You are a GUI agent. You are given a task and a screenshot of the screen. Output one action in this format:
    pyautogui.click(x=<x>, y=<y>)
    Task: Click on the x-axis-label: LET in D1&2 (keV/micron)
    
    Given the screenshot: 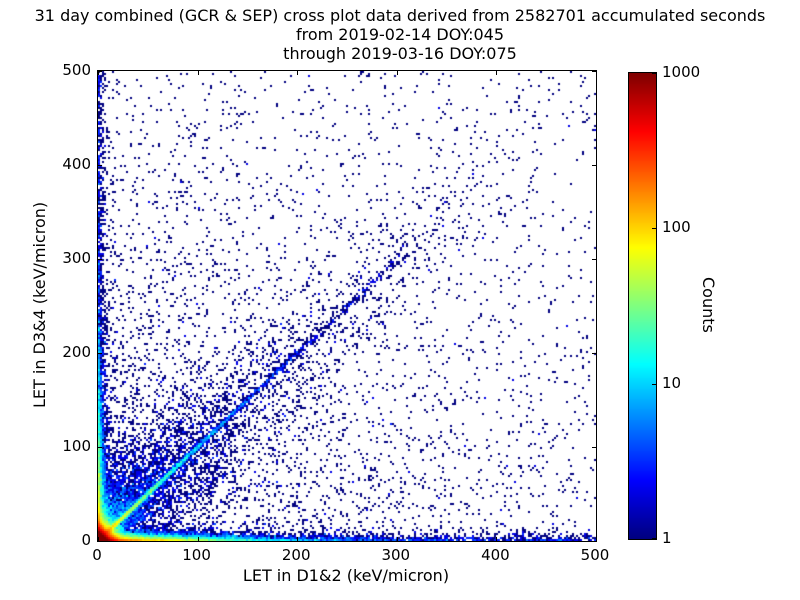 What is the action you would take?
    pyautogui.click(x=346, y=575)
    